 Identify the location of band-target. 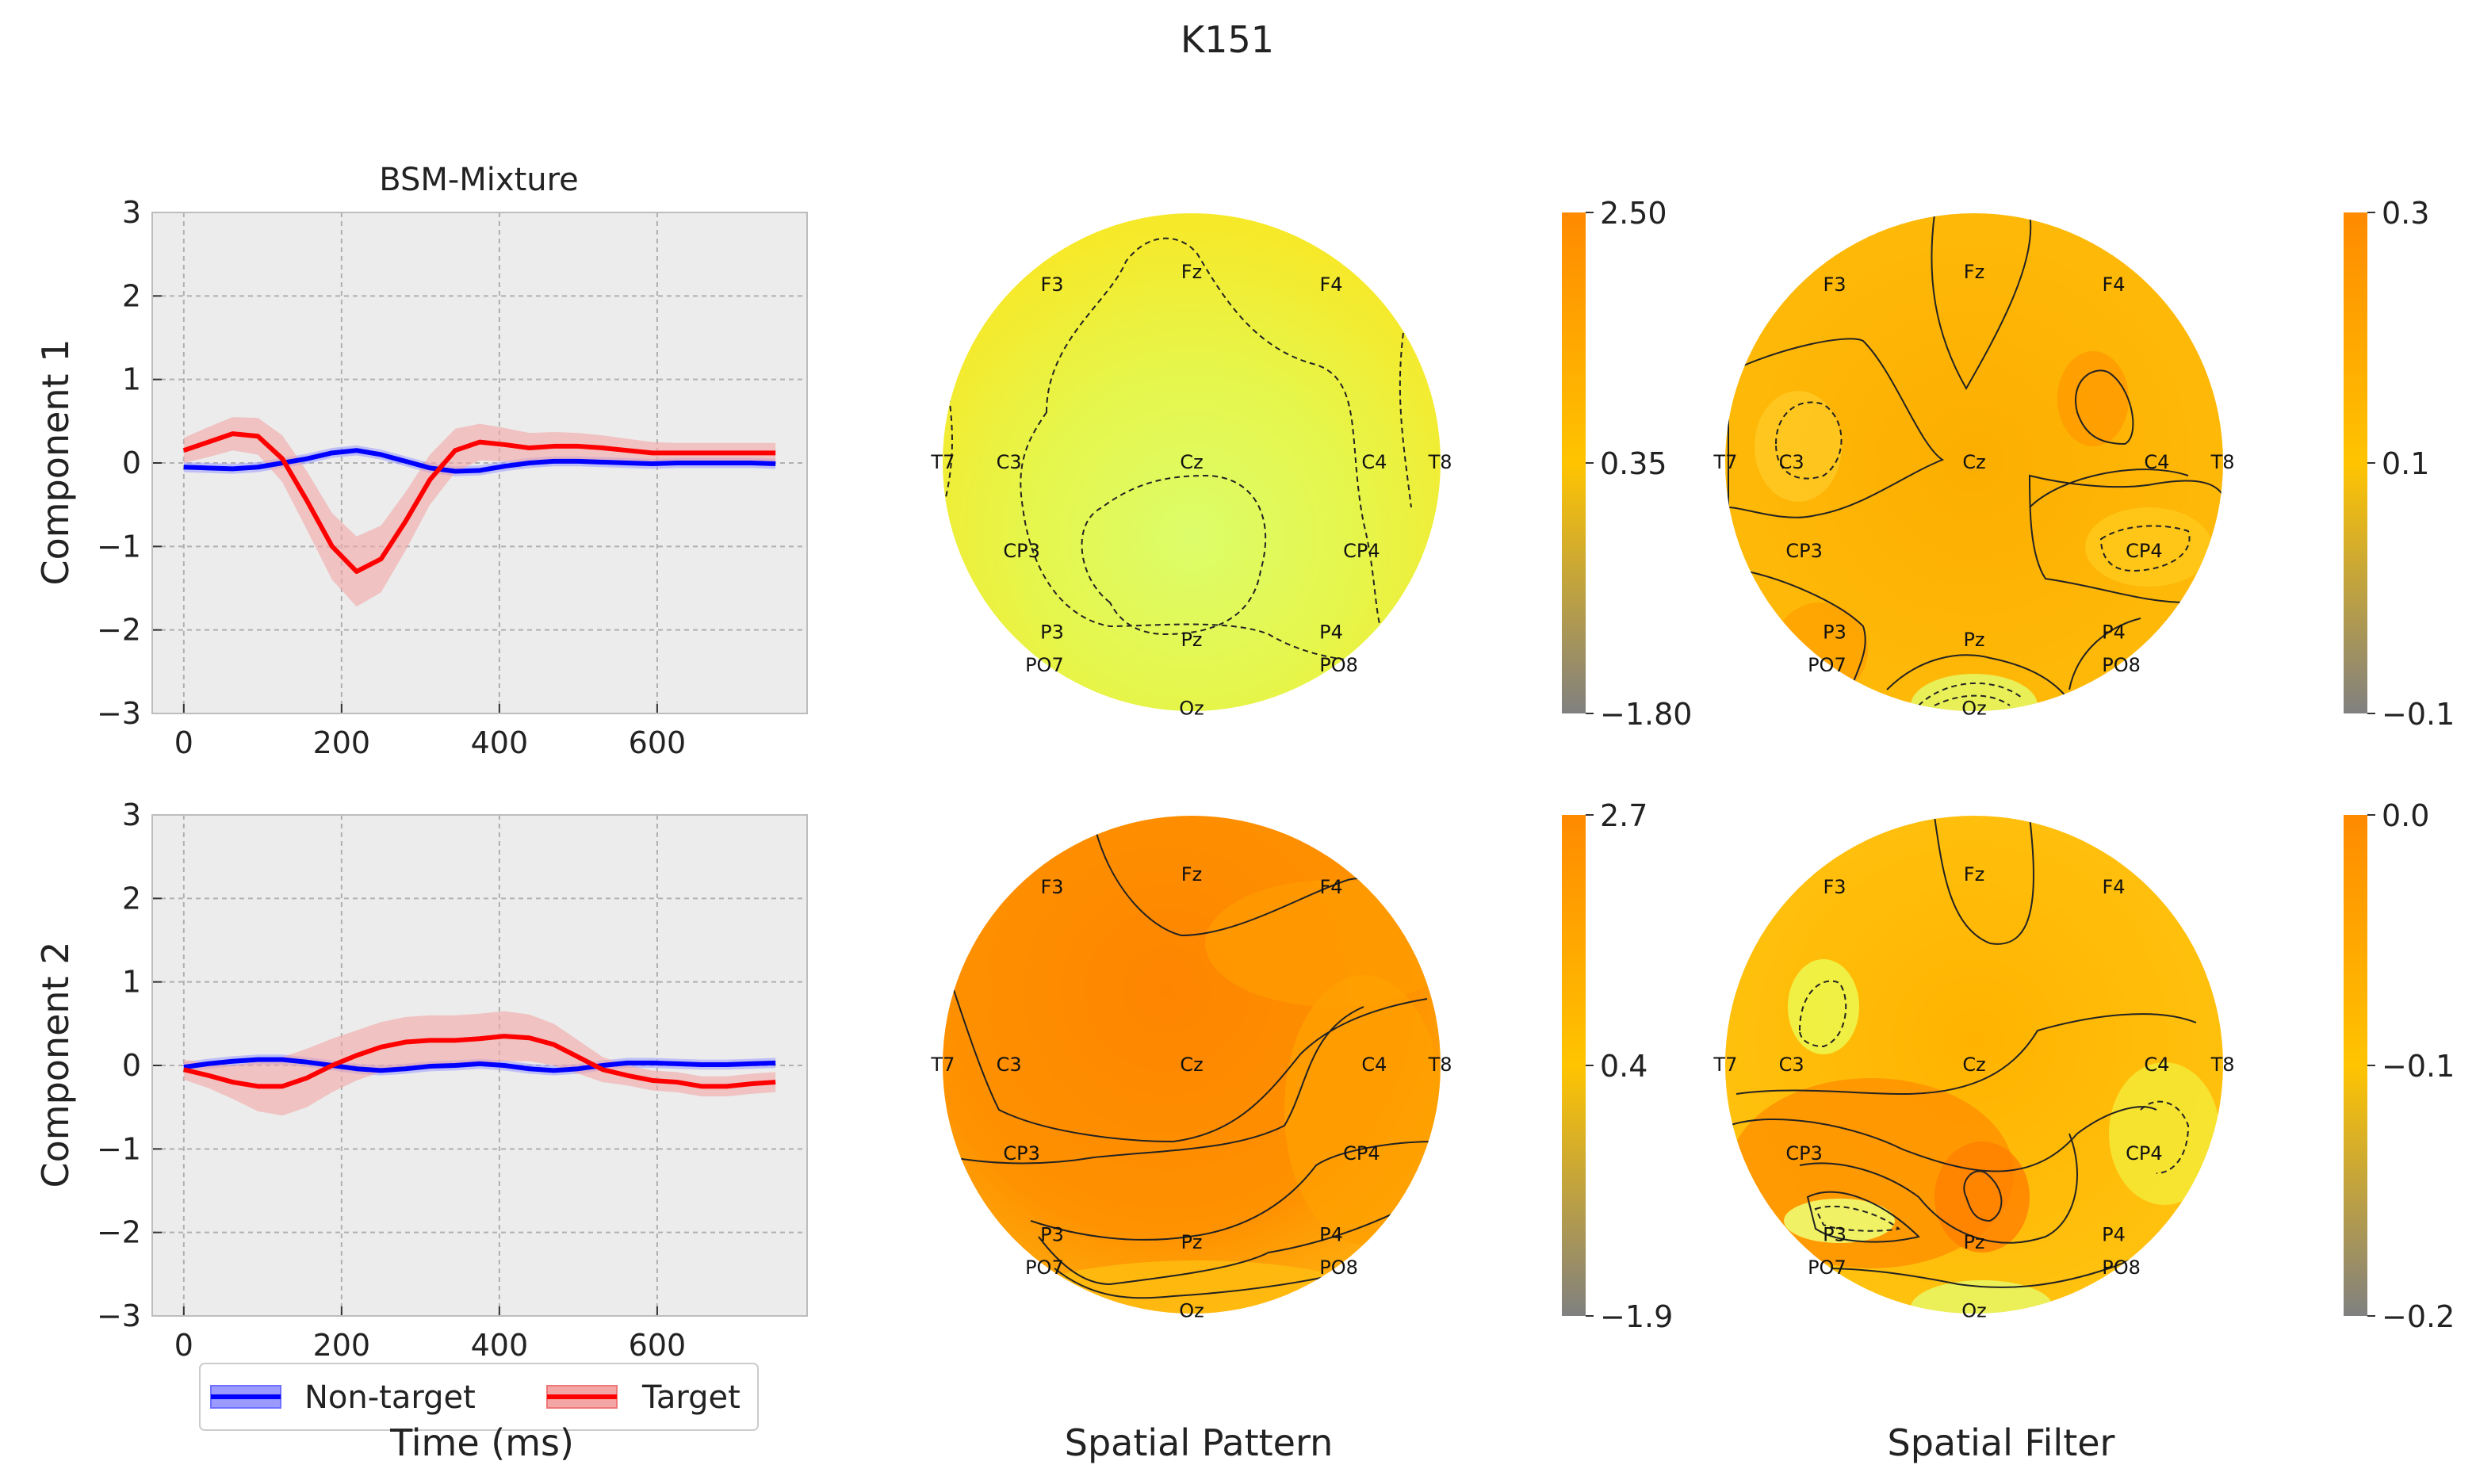
(479, 512).